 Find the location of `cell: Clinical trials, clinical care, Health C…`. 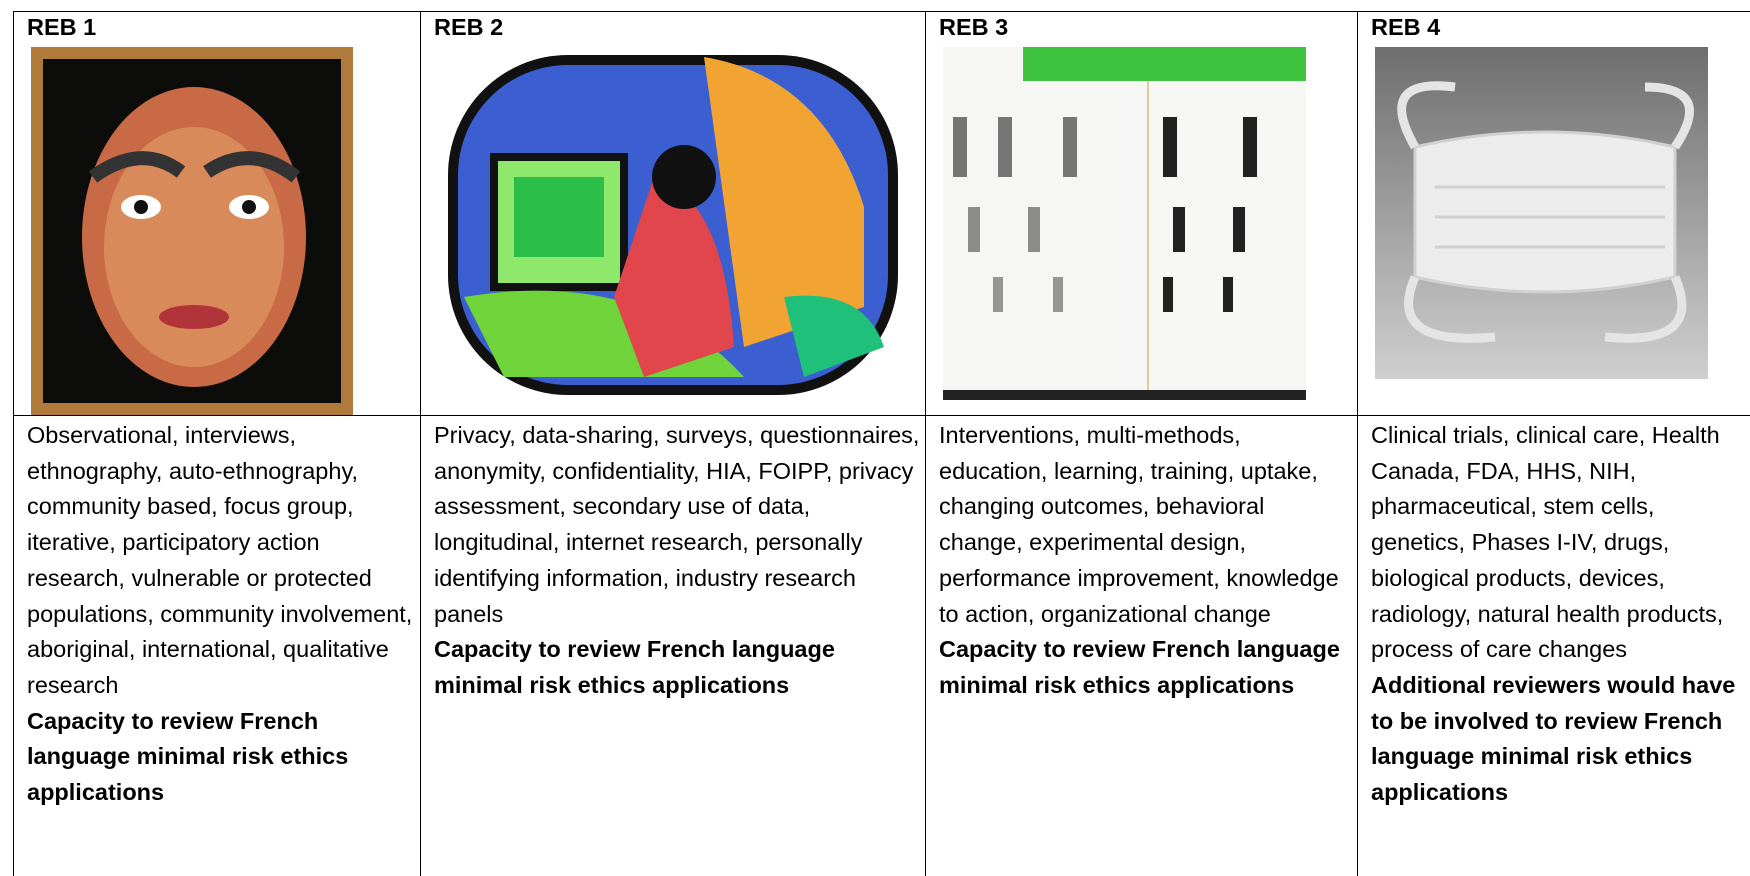

cell: Clinical trials, clinical care, Health C… is located at coordinates (1560, 614).